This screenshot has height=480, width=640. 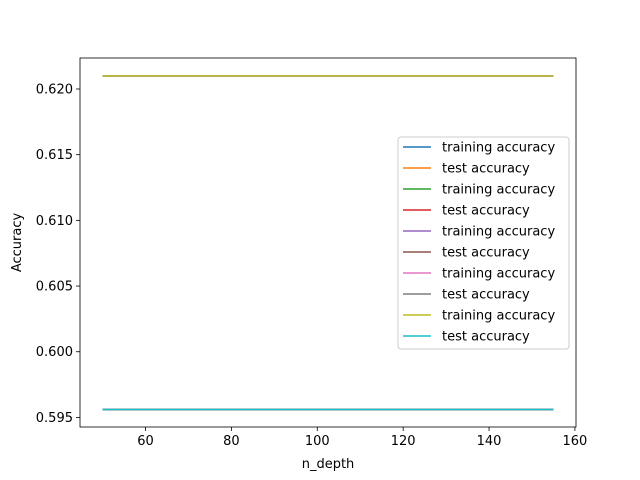 What do you see at coordinates (328, 464) in the screenshot?
I see `x-axis-label: n_depth` at bounding box center [328, 464].